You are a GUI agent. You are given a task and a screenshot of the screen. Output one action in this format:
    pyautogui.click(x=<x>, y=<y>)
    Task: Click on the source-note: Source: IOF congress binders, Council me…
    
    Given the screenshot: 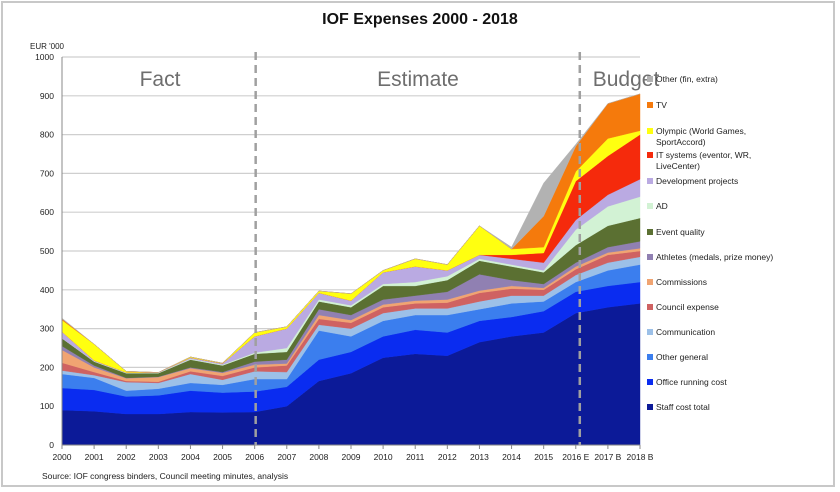 What is the action you would take?
    pyautogui.click(x=165, y=476)
    